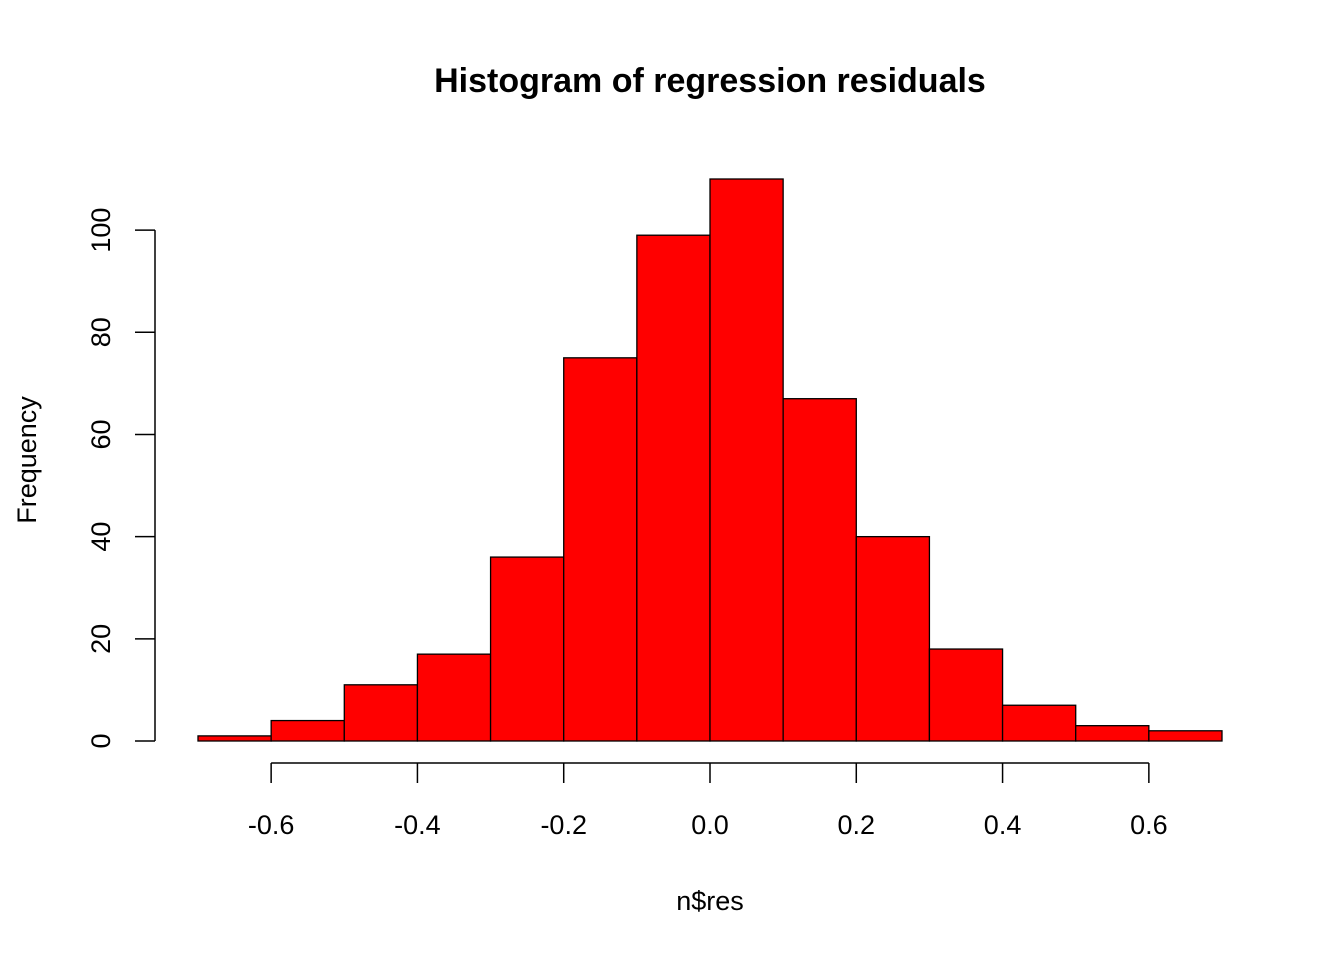 The height and width of the screenshot is (960, 1344). Describe the element at coordinates (563, 825) in the screenshot. I see `x-tick-label: -0.2` at that location.